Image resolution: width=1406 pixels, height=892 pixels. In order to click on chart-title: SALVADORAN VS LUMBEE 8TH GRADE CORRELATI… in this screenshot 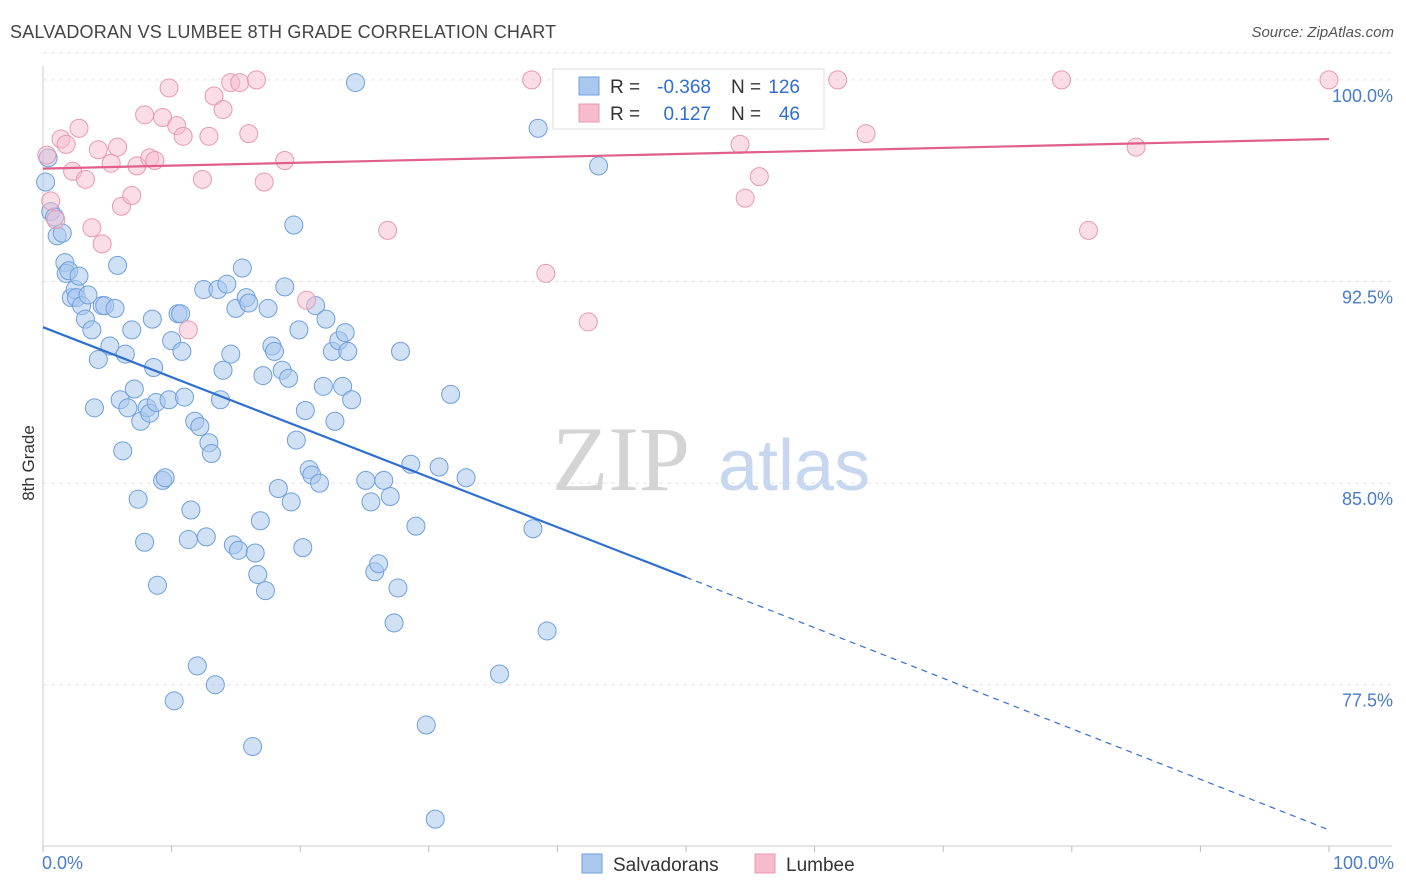, I will do `click(283, 32)`.